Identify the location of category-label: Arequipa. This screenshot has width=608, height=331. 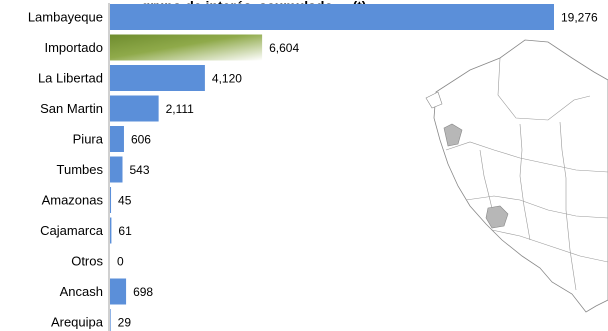
(77, 322).